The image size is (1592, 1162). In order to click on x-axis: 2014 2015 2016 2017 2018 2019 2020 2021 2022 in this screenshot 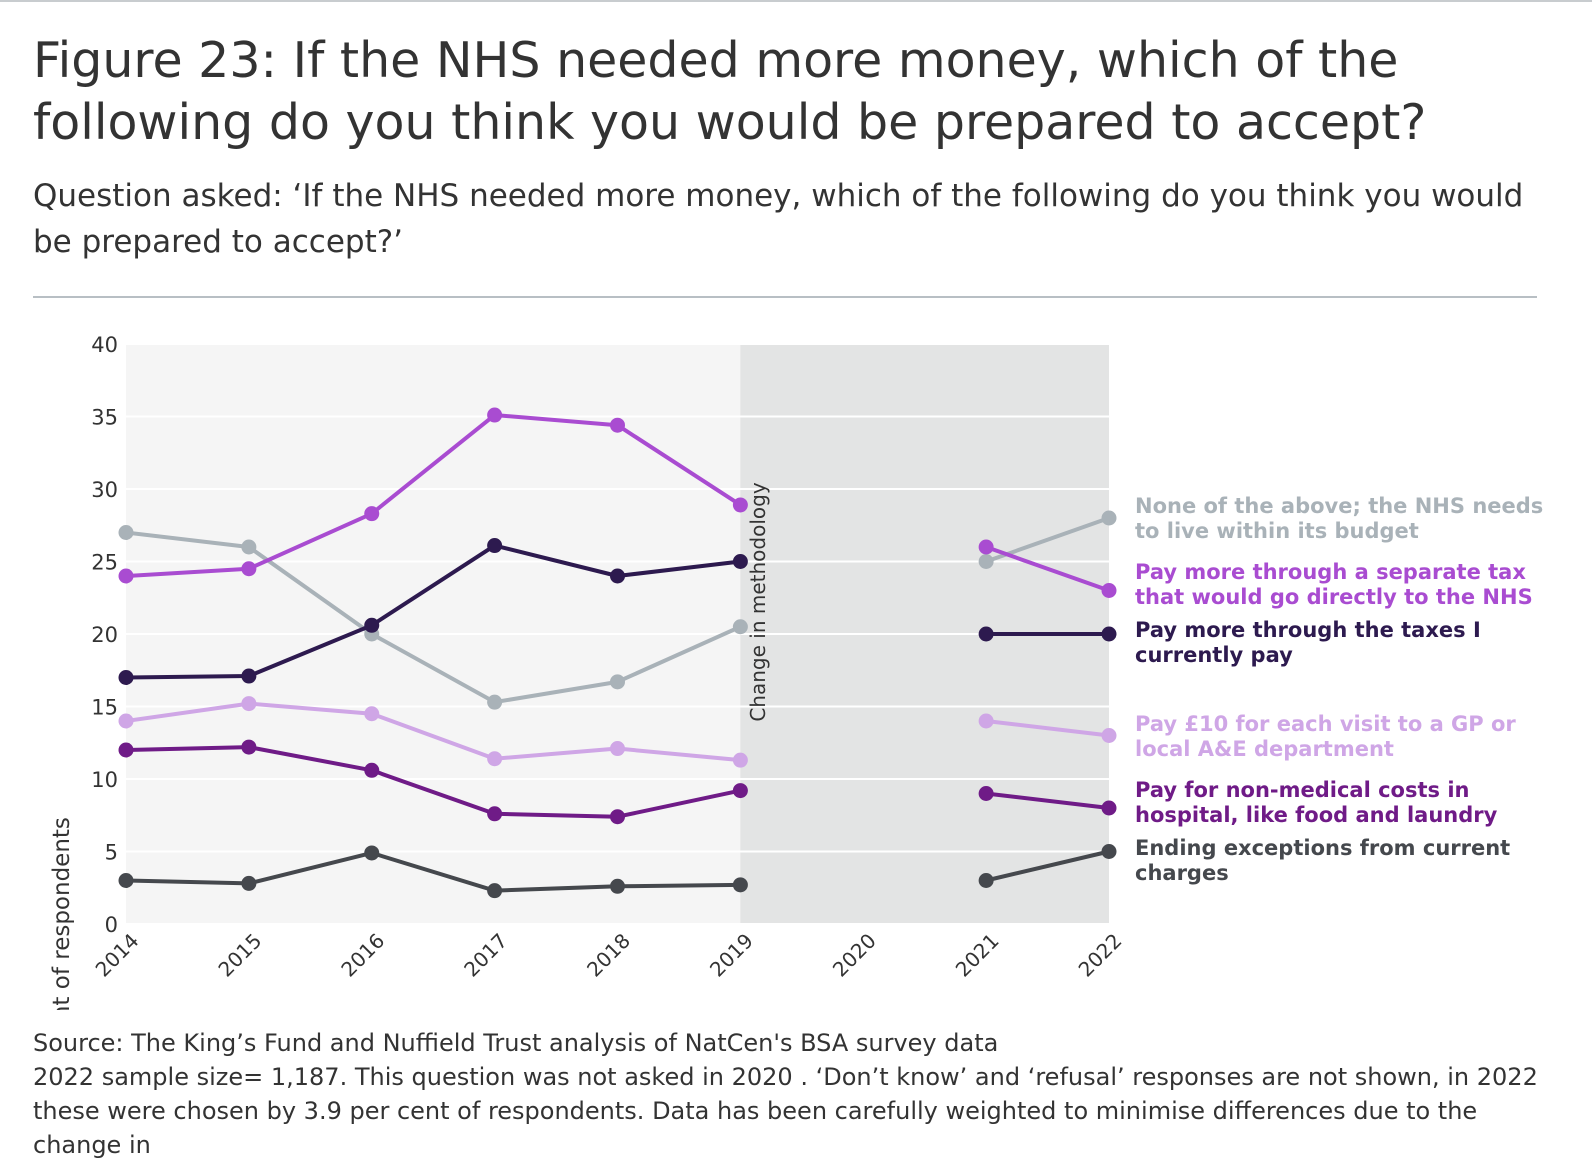, I will do `click(609, 955)`.